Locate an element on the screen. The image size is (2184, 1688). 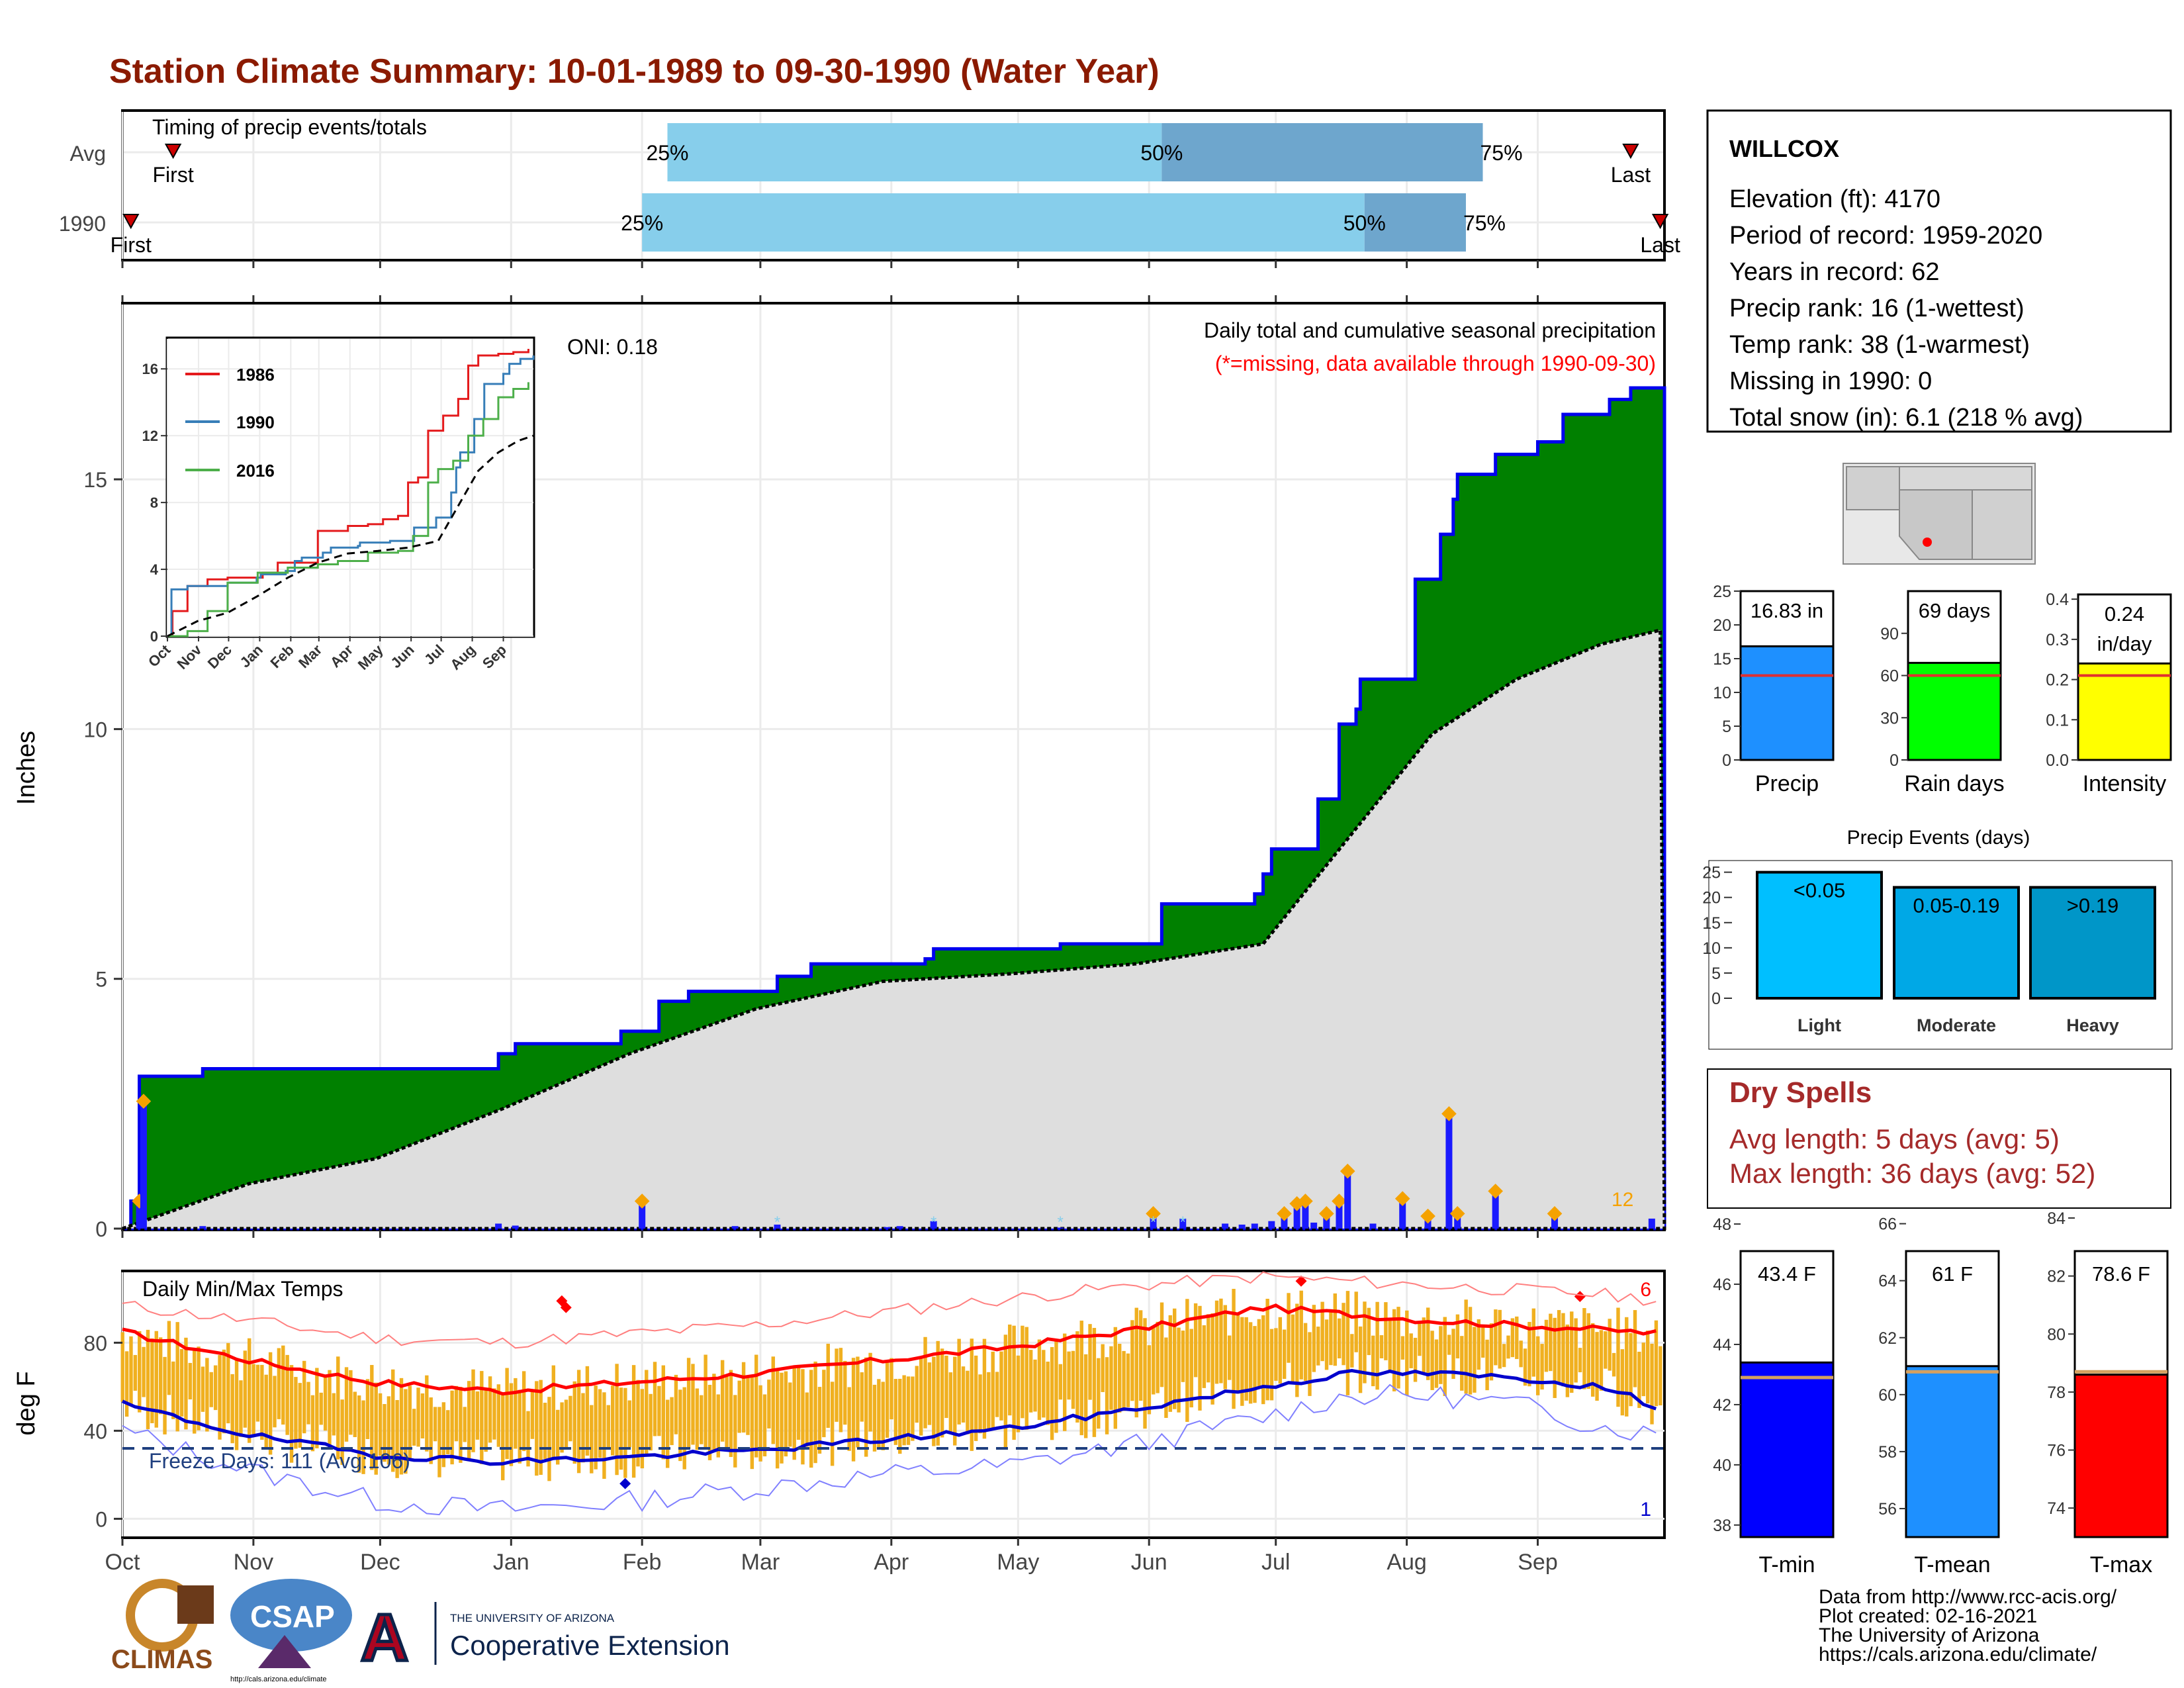
inset-ytick-label-0: 0 is located at coordinates (154, 636).